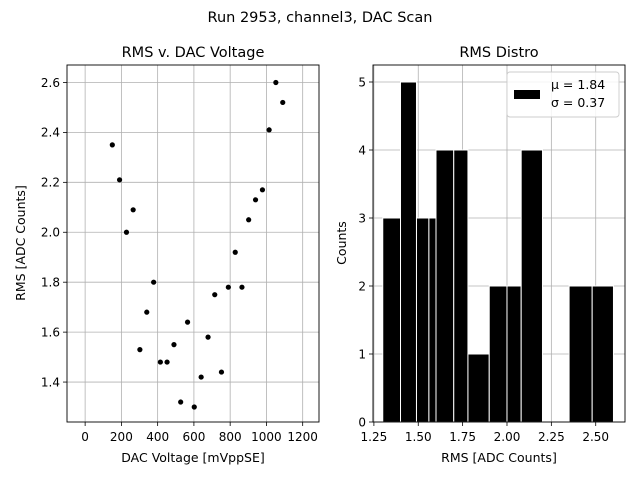  I want to click on histogram-x-axis-label: RMS [ADC Counts], so click(499, 457).